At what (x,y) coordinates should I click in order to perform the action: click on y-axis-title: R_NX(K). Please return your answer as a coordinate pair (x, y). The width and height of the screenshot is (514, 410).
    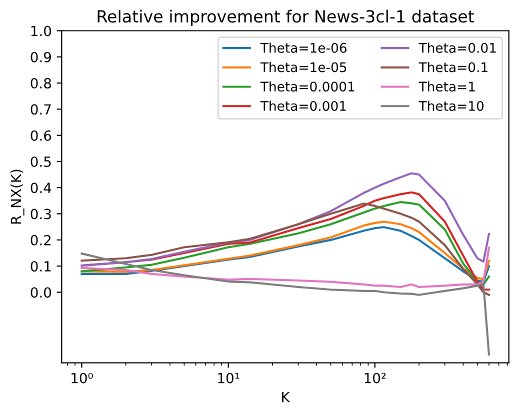
    Looking at the image, I should click on (17, 197).